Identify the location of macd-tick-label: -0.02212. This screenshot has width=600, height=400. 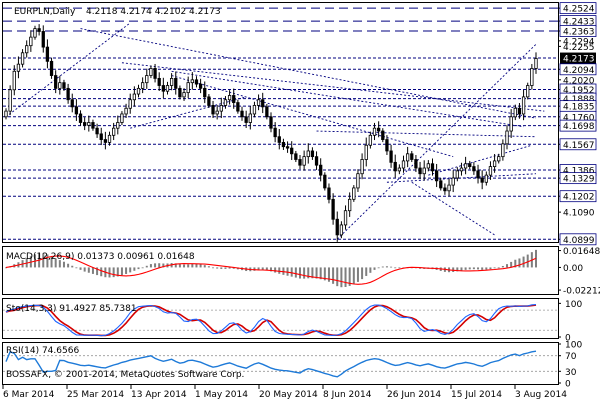
(581, 292).